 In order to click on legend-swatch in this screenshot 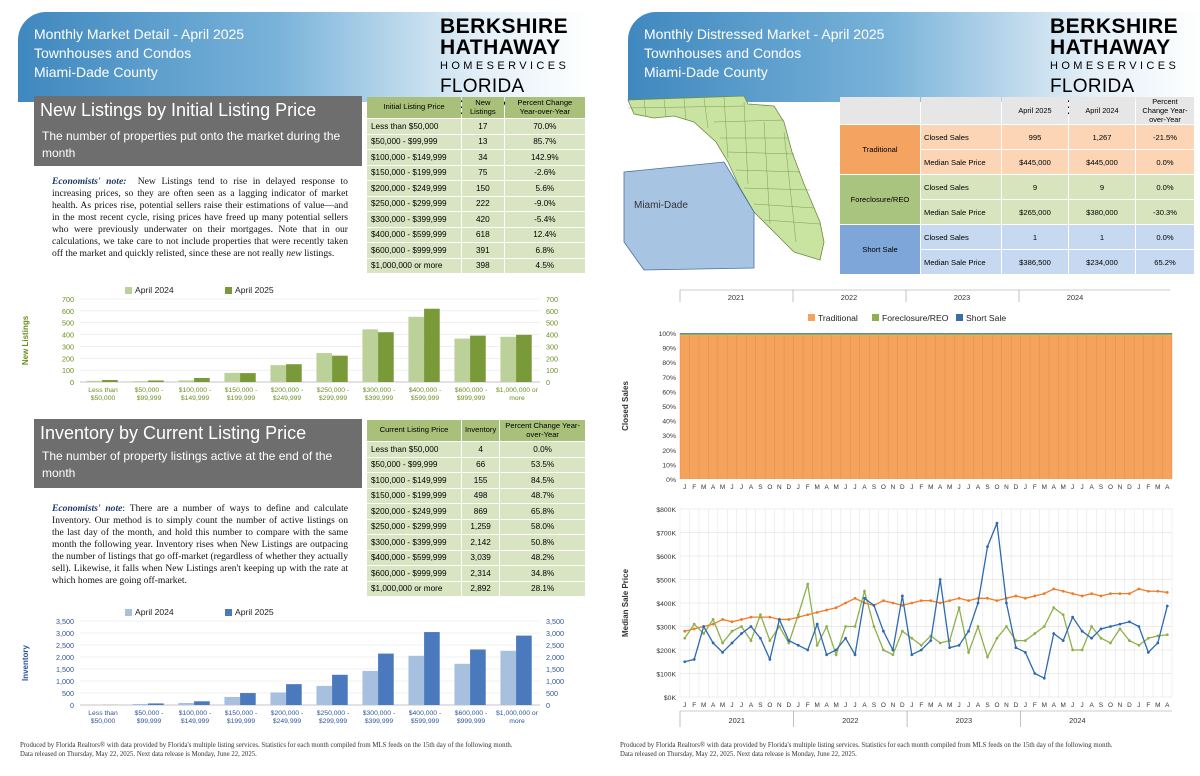, I will do `click(128, 290)`.